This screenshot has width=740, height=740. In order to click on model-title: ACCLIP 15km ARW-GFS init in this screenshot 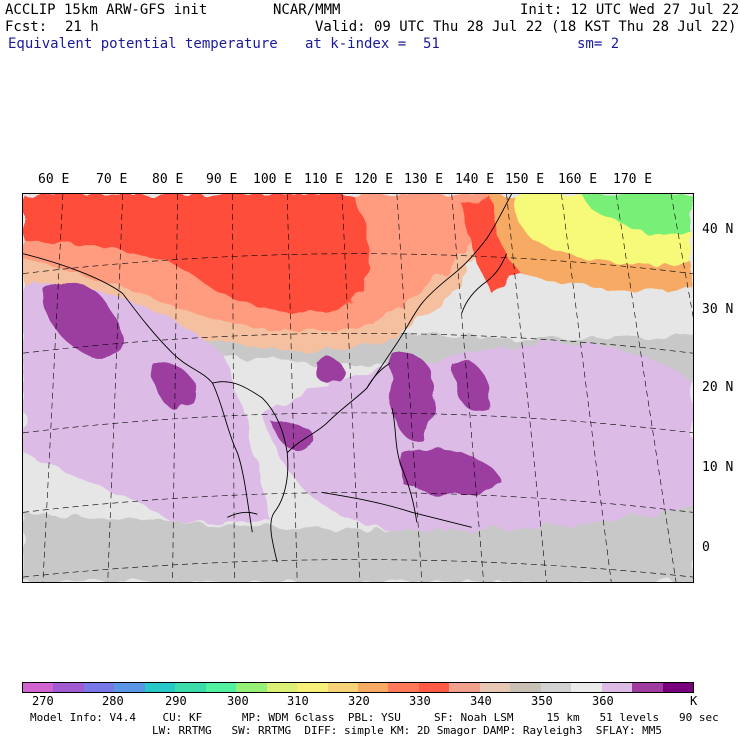, I will do `click(106, 10)`.